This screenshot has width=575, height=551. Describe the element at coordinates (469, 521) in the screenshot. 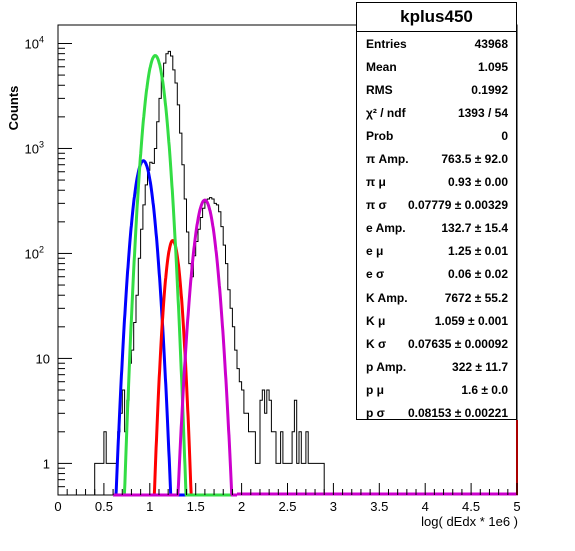

I see `x-axis-label: log( dEdx * 1e6 )` at that location.